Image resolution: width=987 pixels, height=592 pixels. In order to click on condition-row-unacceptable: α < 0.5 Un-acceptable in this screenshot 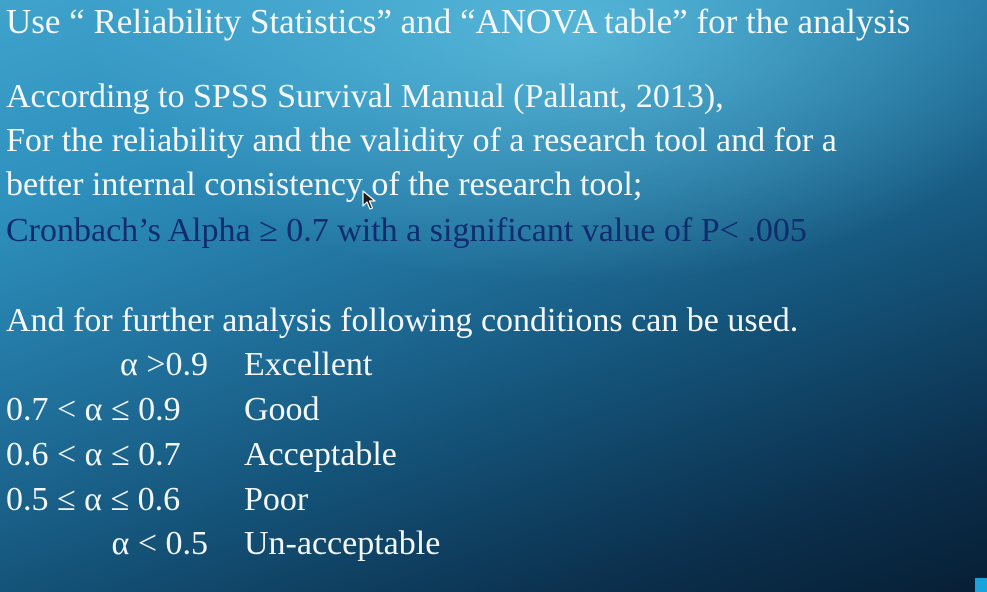, I will do `click(350, 544)`.